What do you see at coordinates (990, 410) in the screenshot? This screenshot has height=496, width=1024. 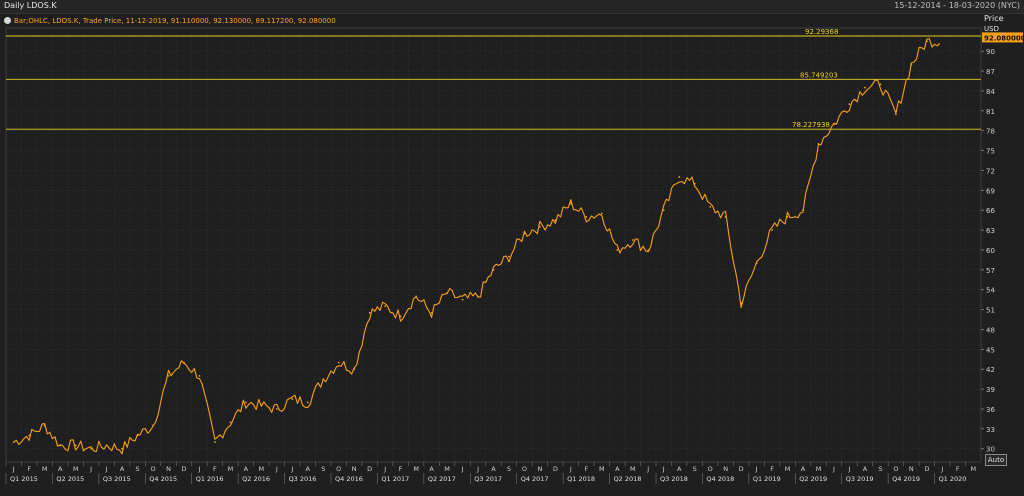 I see `y-tick-label: 36` at bounding box center [990, 410].